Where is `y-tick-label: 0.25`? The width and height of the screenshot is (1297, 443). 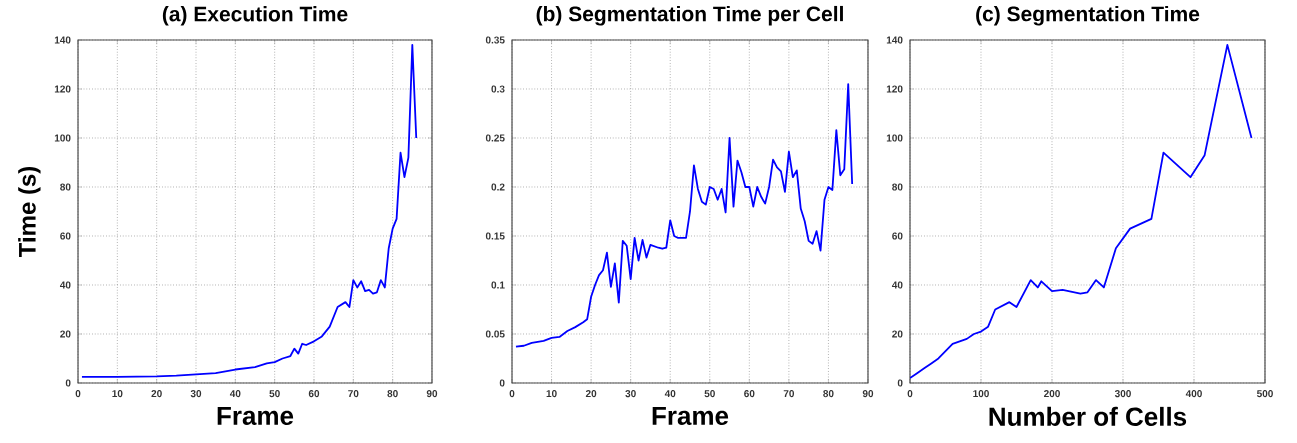 y-tick-label: 0.25 is located at coordinates (495, 138).